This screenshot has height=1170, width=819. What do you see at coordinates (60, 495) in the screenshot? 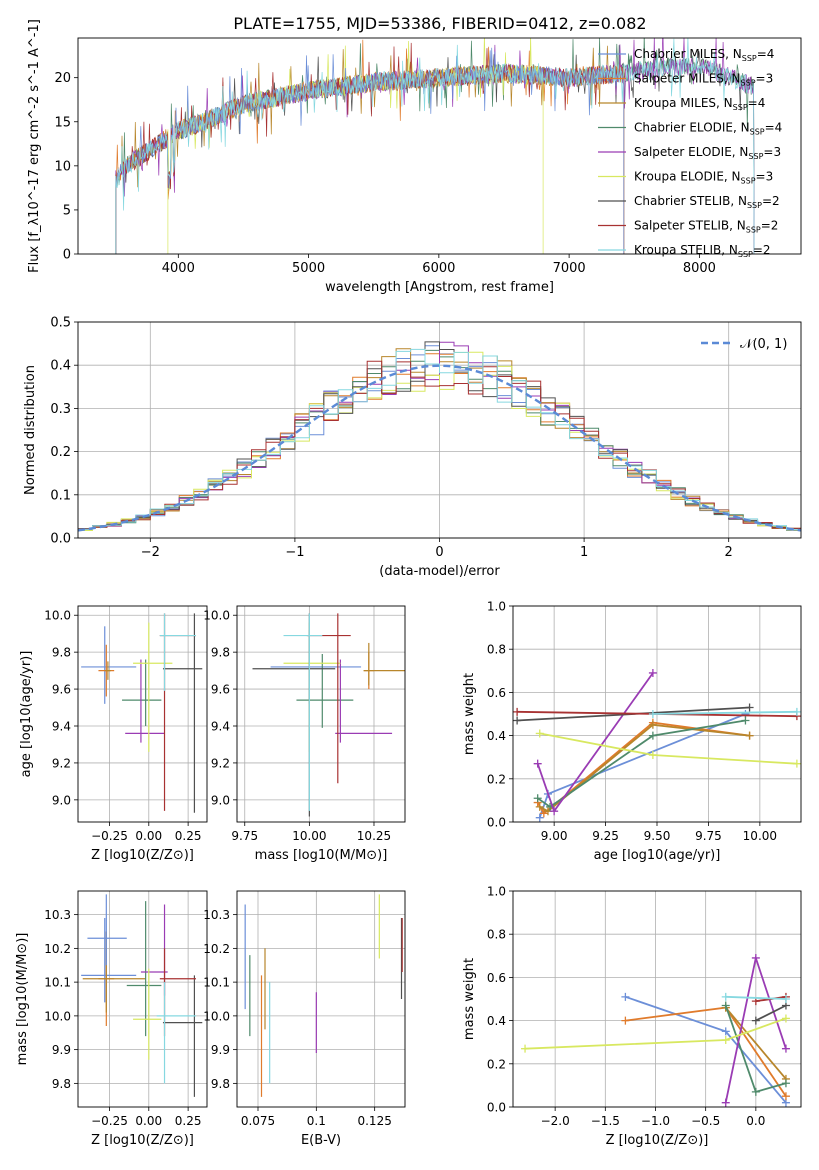
I see `y-tick-label: 0.1` at bounding box center [60, 495].